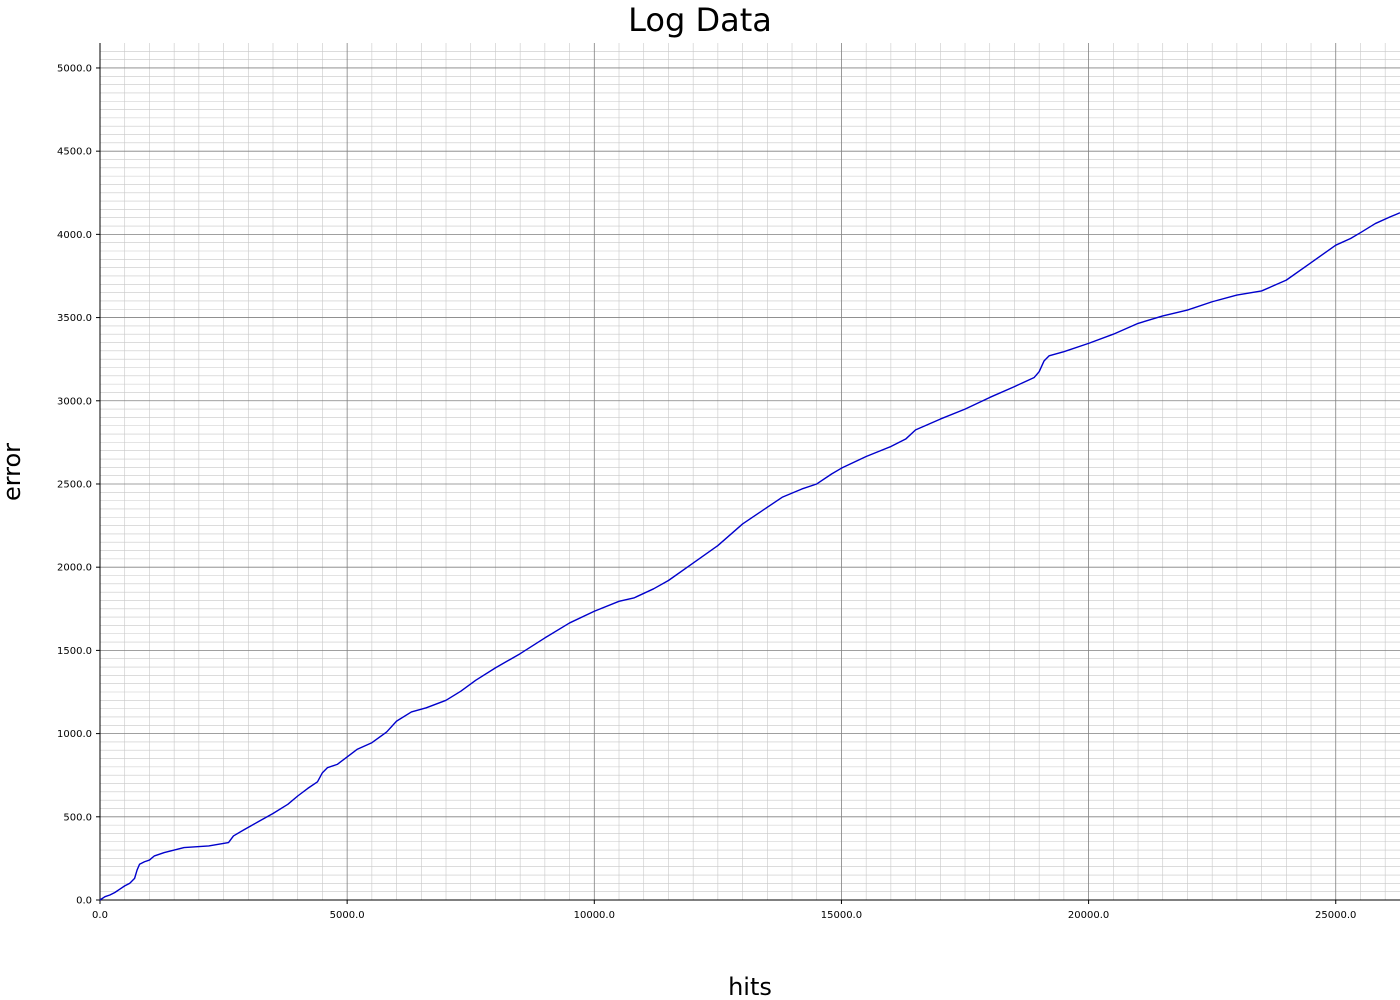  I want to click on x-tick-label: 15000.0, so click(841, 915).